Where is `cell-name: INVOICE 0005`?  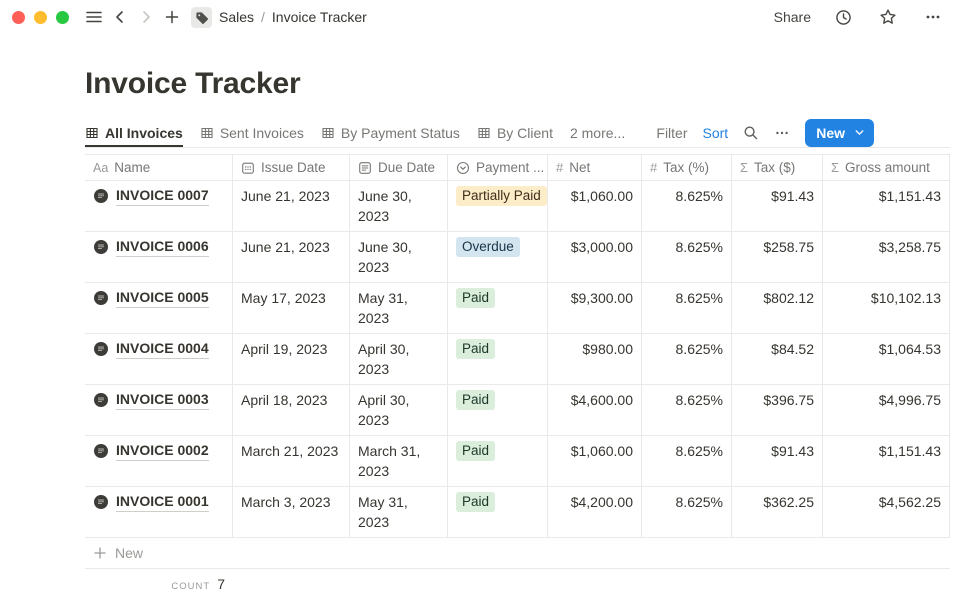 cell-name: INVOICE 0005 is located at coordinates (159, 308).